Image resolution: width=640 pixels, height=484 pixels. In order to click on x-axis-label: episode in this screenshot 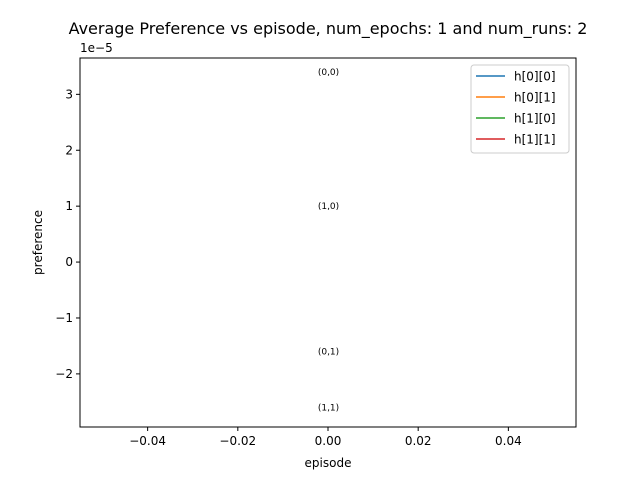, I will do `click(328, 463)`.